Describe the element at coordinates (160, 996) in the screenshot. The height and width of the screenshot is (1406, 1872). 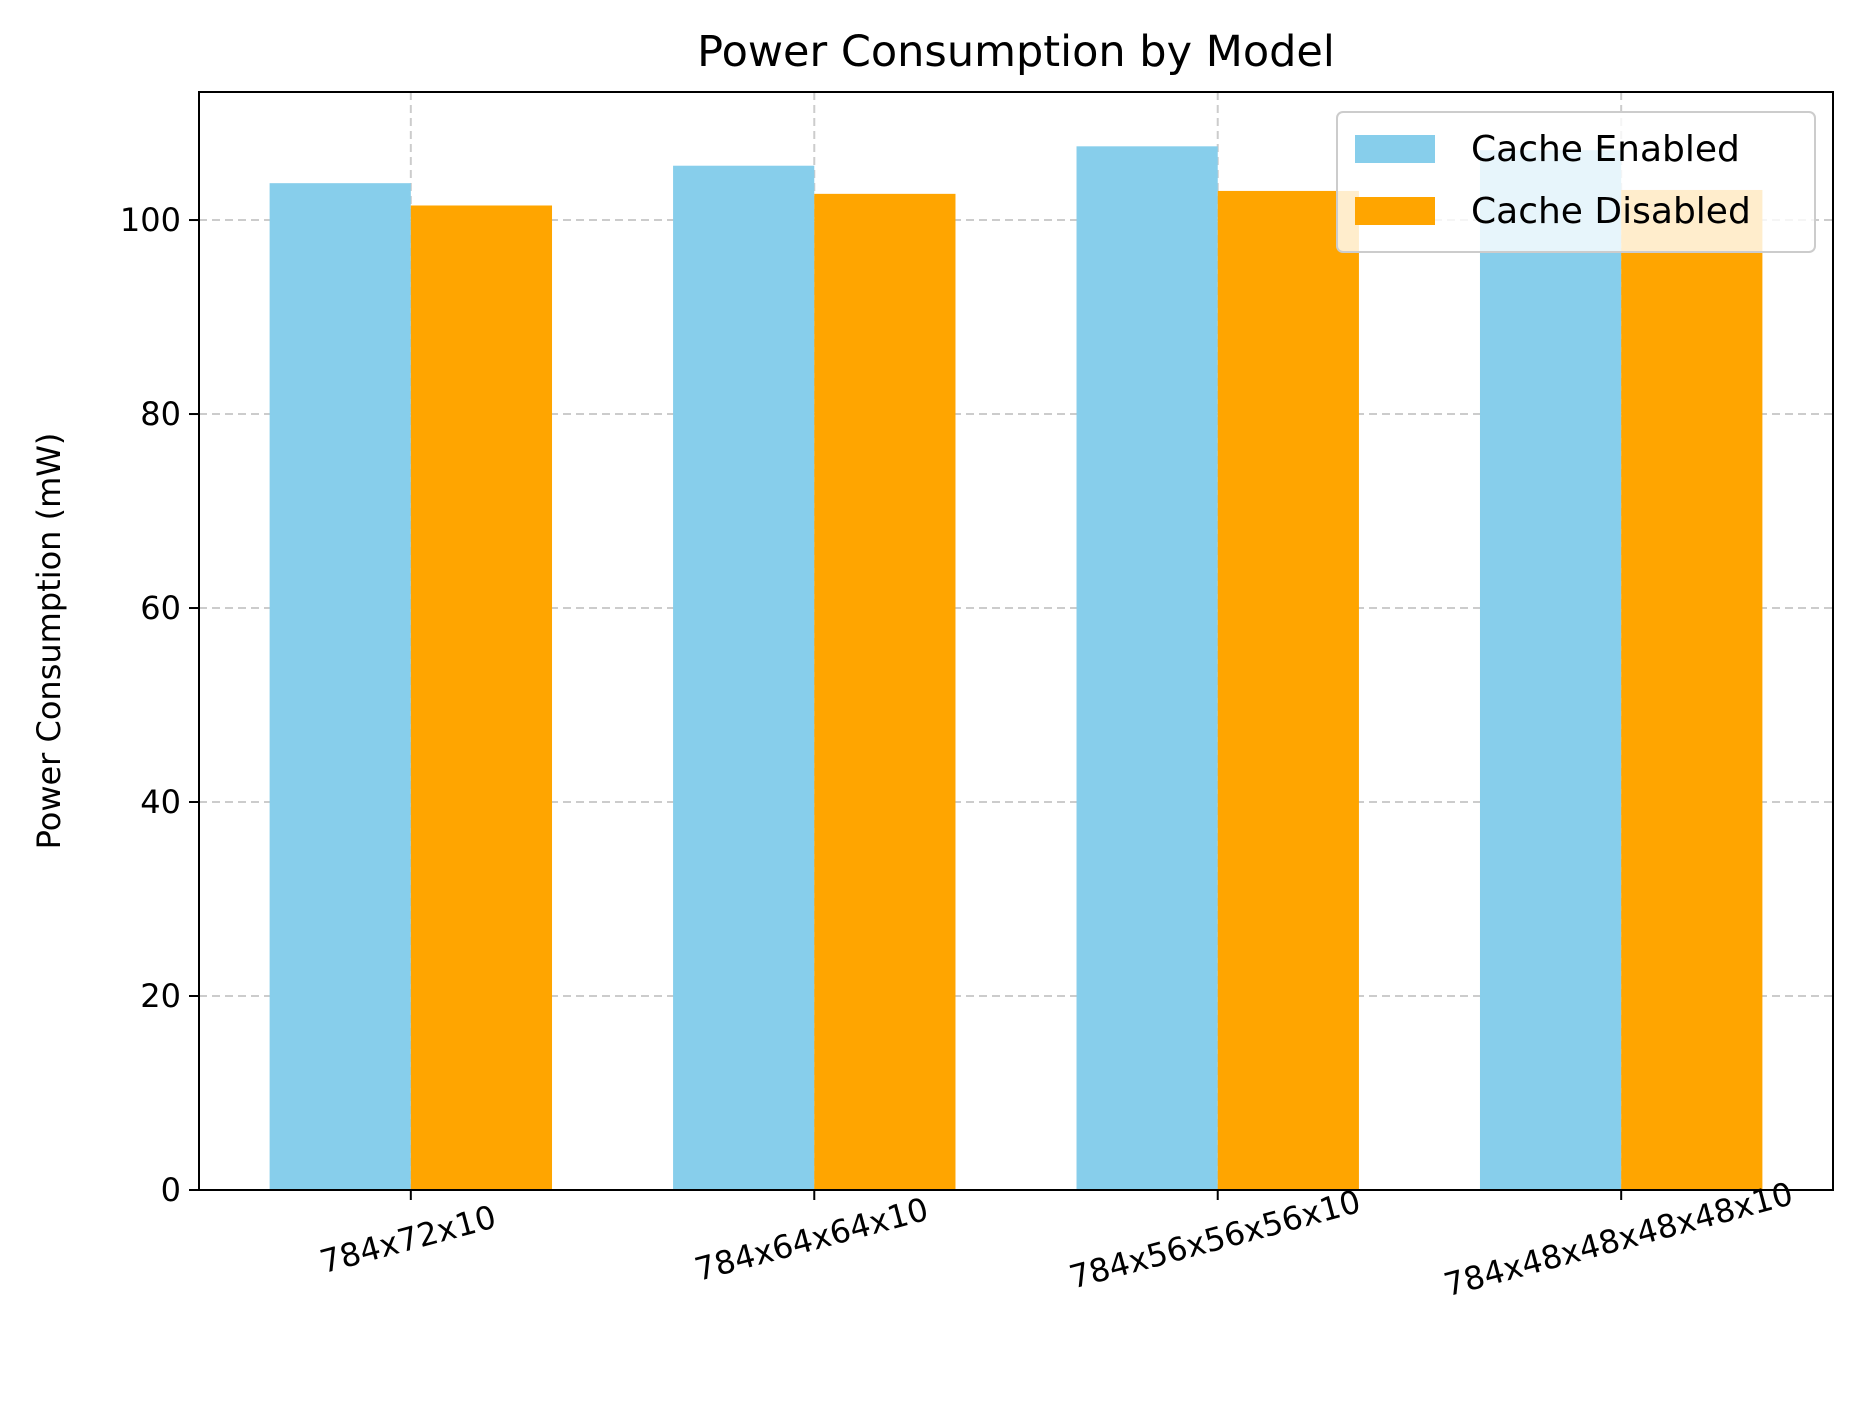
I see `y-tick-label-1: 20` at that location.